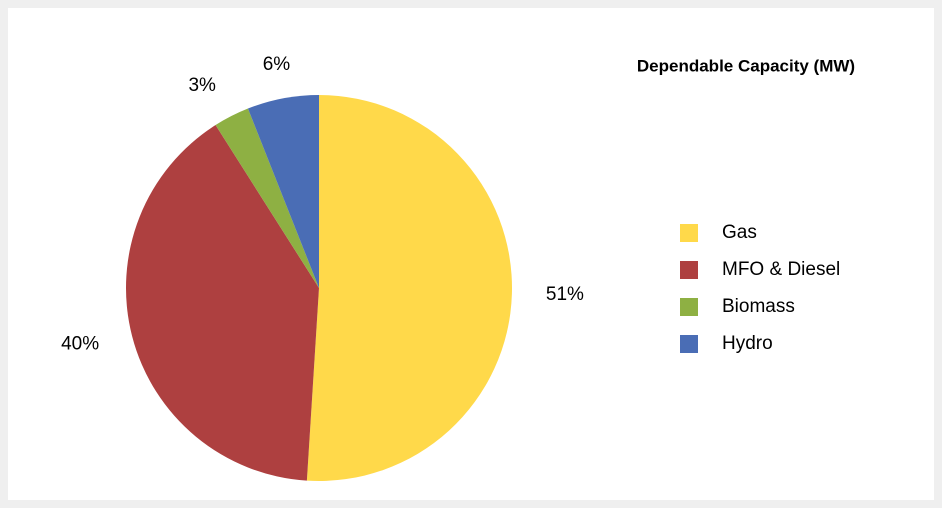 The width and height of the screenshot is (942, 508). What do you see at coordinates (202, 85) in the screenshot?
I see `data-label: 3%` at bounding box center [202, 85].